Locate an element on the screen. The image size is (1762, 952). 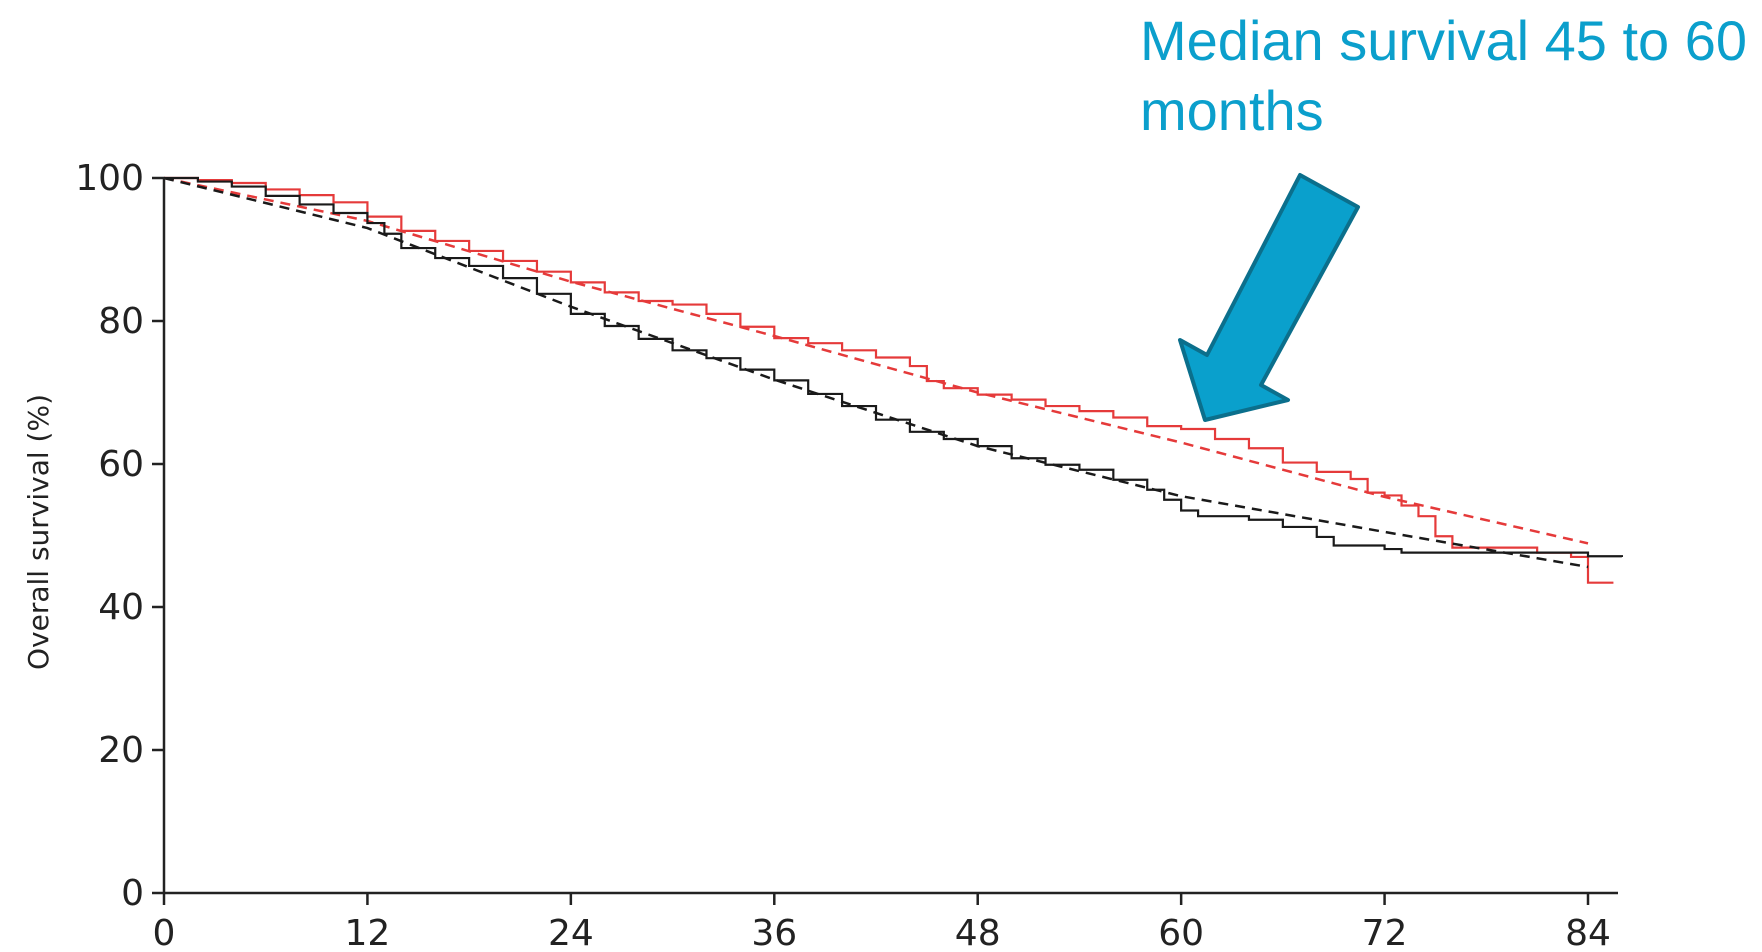
y-tick-label: 80 is located at coordinates (121, 321).